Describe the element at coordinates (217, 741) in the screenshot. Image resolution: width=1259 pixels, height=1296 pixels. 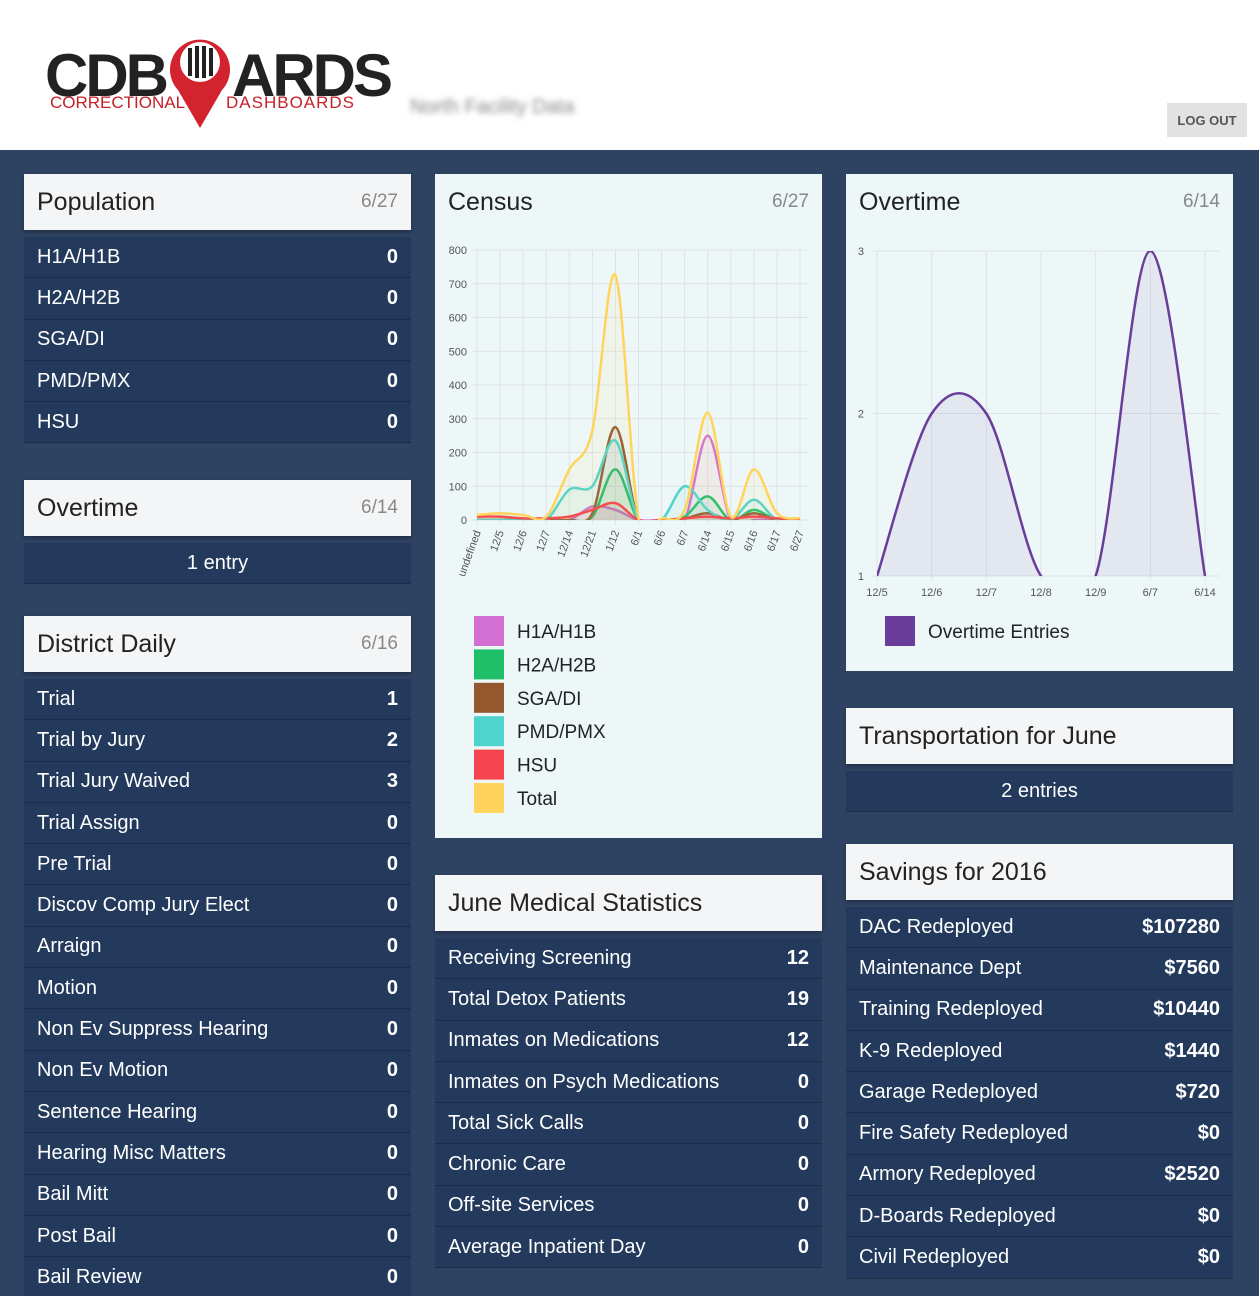
I see `stat-row: Trial by Jury 2` at that location.